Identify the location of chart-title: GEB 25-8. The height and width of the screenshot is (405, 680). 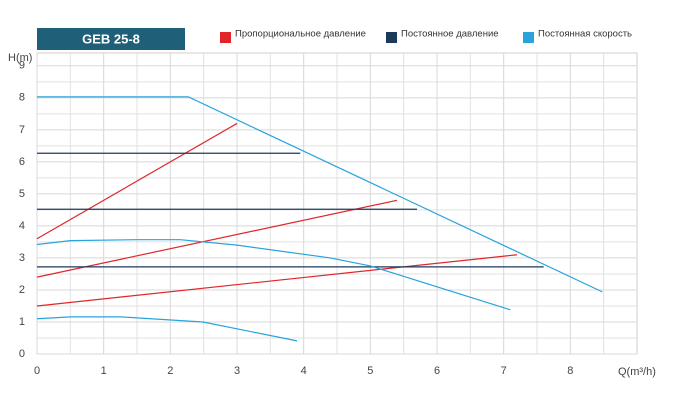
(111, 38).